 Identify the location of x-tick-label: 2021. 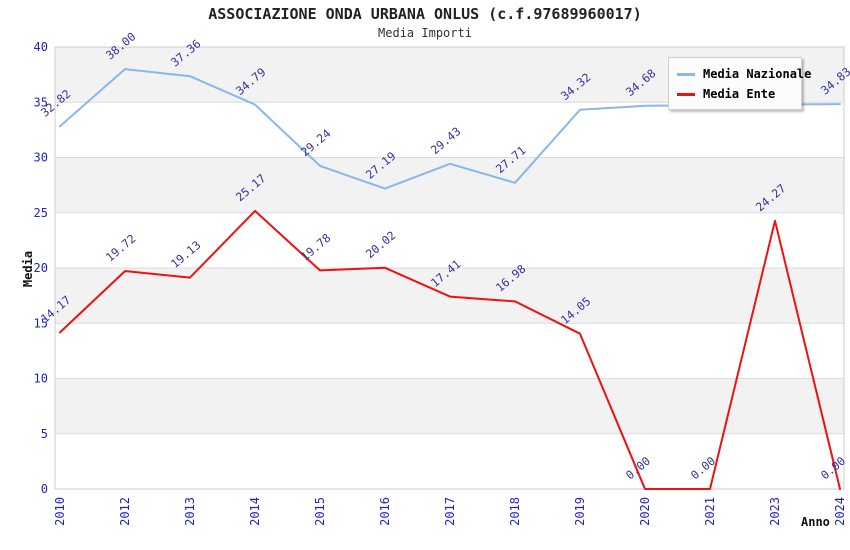
(710, 511).